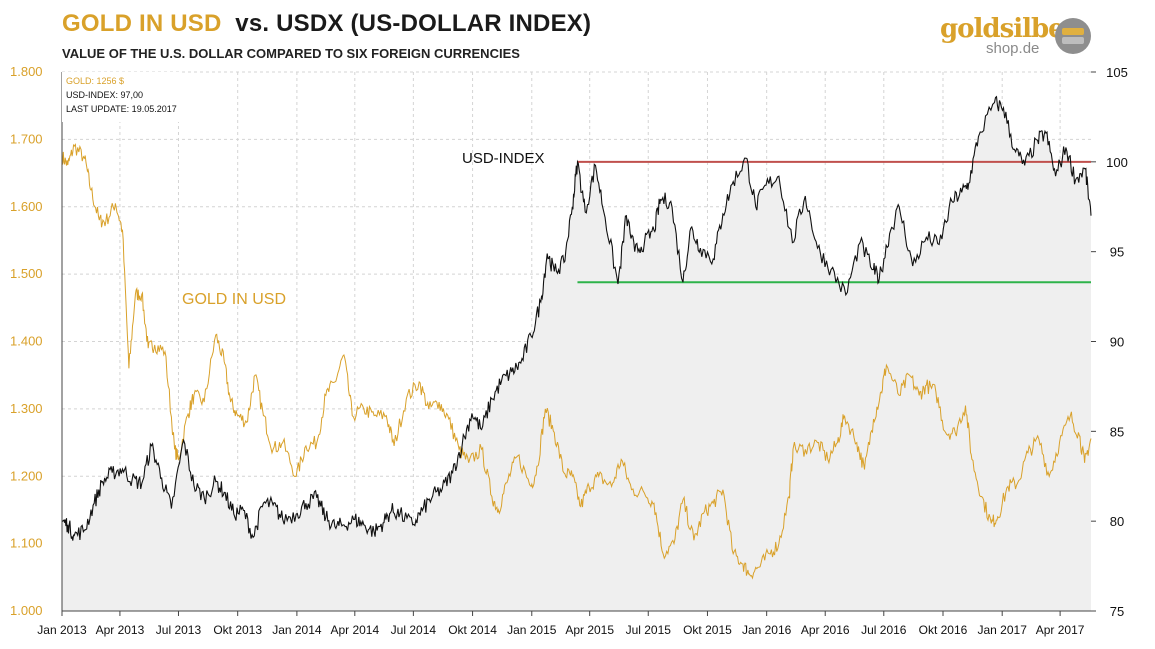  I want to click on right-tick-label: 95, so click(1117, 252).